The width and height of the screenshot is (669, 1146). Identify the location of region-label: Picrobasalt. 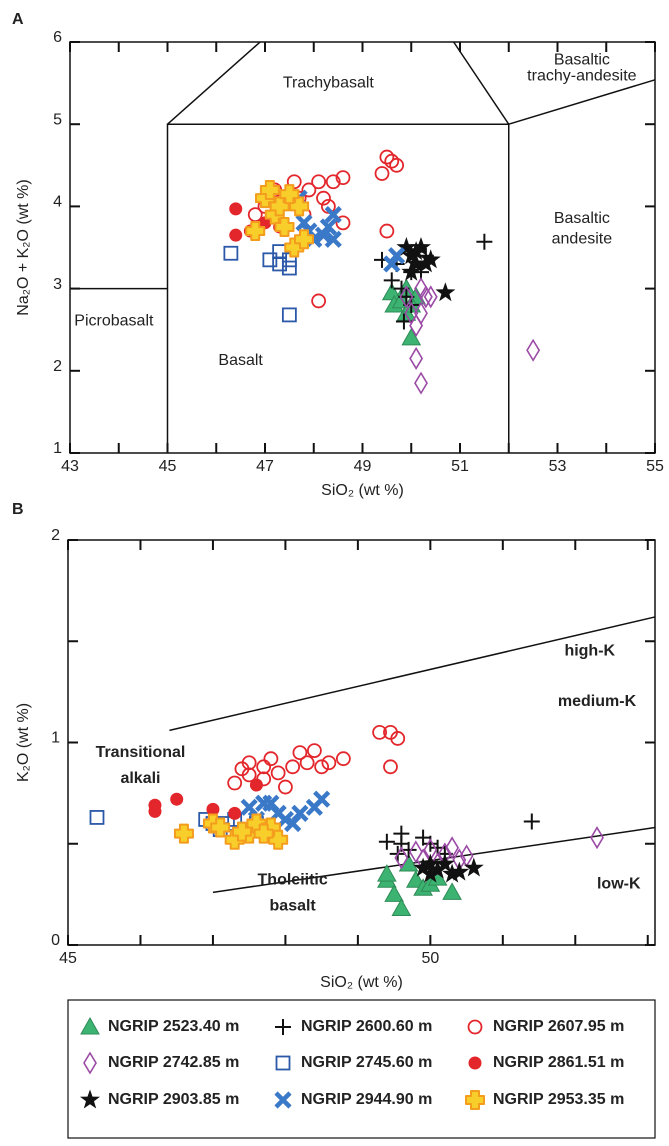
(114, 321).